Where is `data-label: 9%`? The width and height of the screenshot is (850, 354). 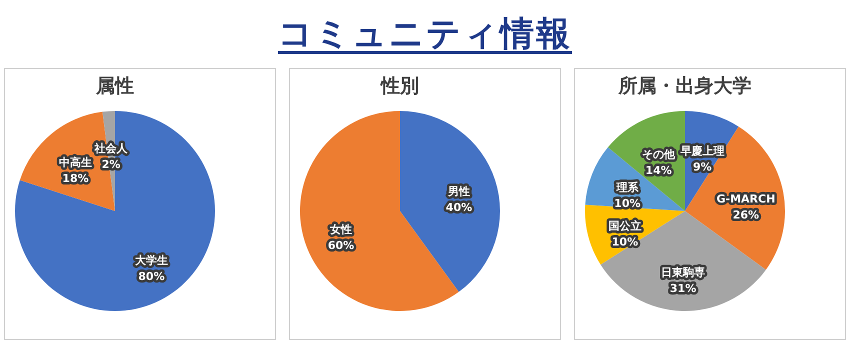 data-label: 9% is located at coordinates (702, 167).